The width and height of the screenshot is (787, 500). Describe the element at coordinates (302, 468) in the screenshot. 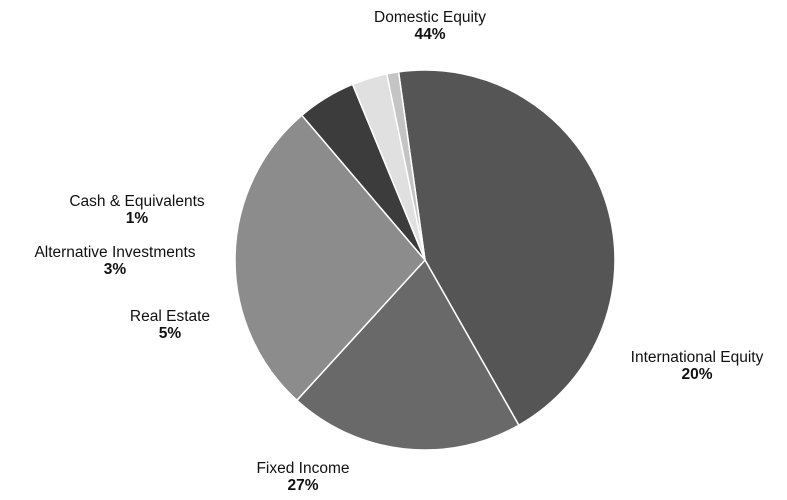

I see `slice-label-fixed-income: Fixed Income` at that location.